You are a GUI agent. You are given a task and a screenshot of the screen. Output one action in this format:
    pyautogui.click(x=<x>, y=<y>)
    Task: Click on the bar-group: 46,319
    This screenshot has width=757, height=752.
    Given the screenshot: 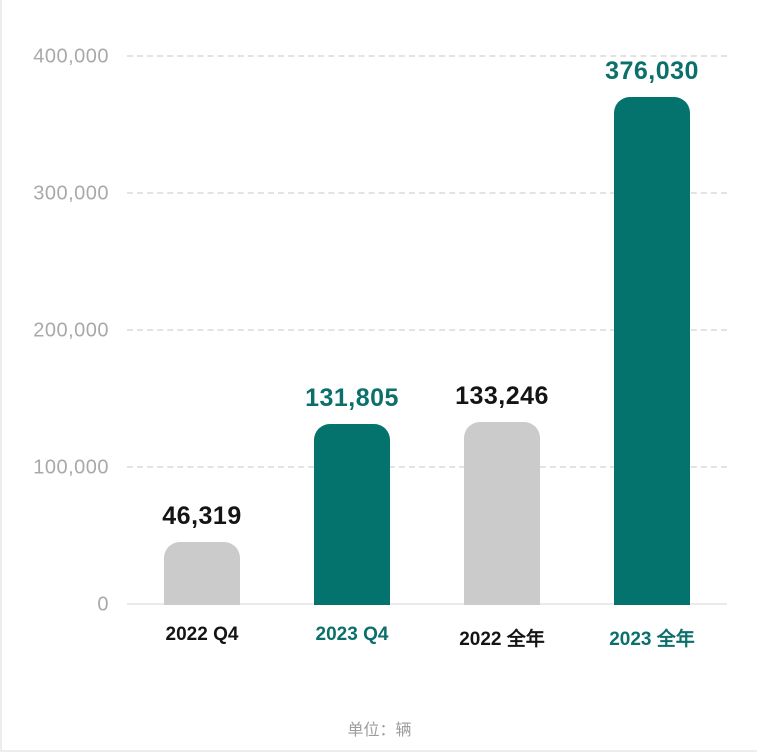 What is the action you would take?
    pyautogui.click(x=202, y=331)
    